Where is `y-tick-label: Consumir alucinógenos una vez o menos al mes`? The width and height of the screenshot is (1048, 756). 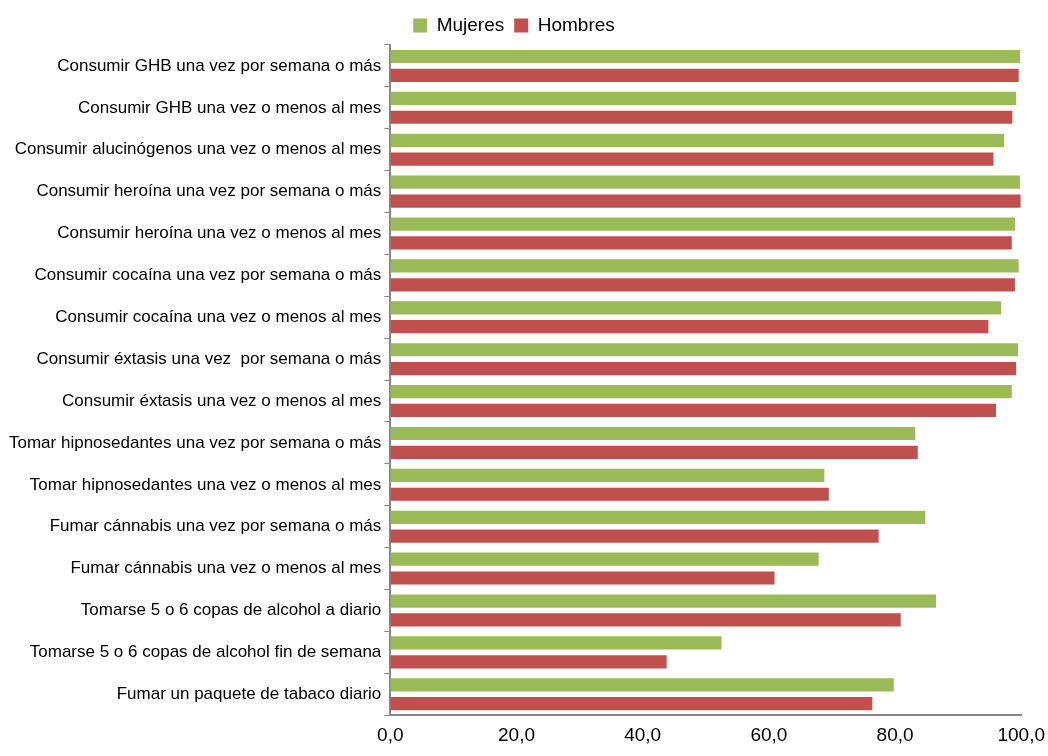
y-tick-label: Consumir alucinógenos una vez o menos al mes is located at coordinates (198, 149).